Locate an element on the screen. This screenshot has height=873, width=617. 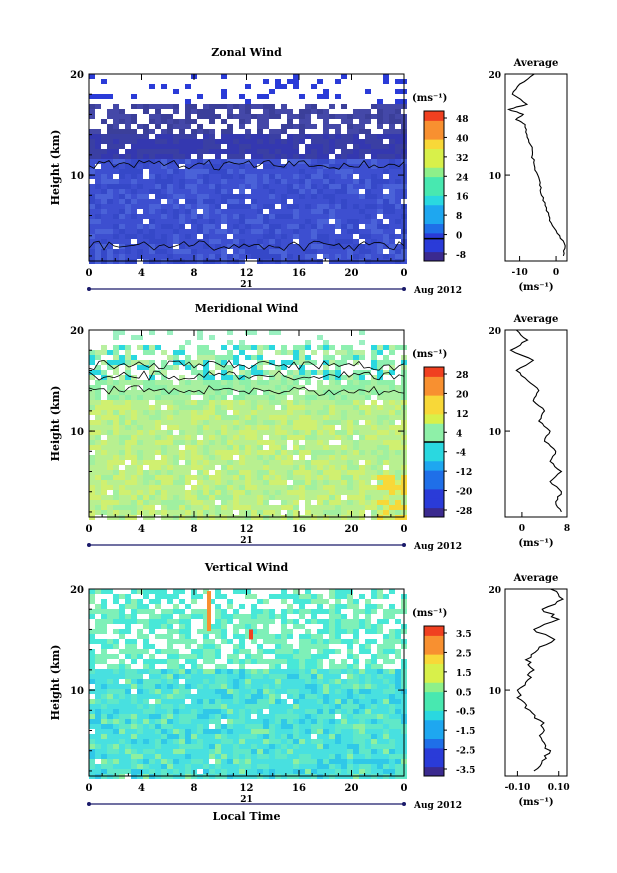
average-x-tick: 8 is located at coordinates (567, 529).